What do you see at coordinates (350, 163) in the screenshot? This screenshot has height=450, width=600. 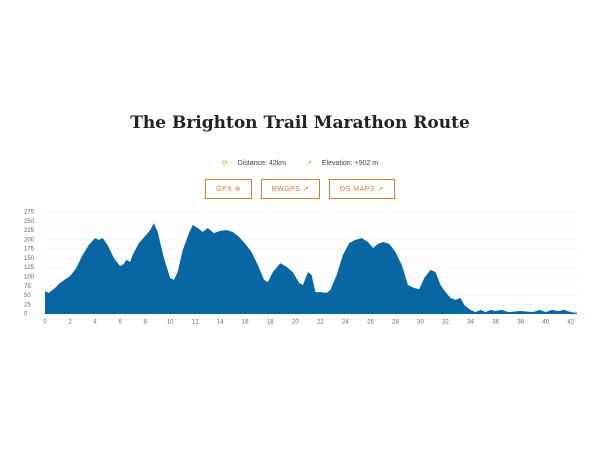 I see `elevation-text: Elevation: +902 m` at bounding box center [350, 163].